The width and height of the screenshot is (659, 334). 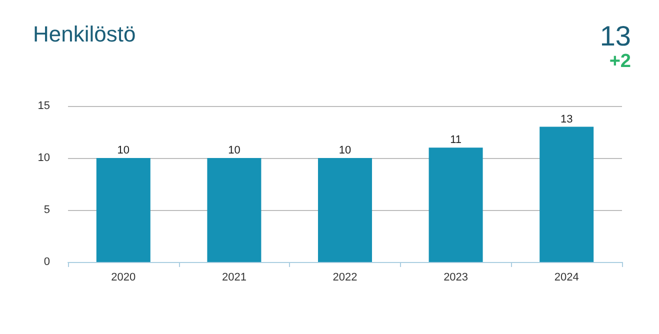 What do you see at coordinates (566, 278) in the screenshot?
I see `x-tick-label: 2024` at bounding box center [566, 278].